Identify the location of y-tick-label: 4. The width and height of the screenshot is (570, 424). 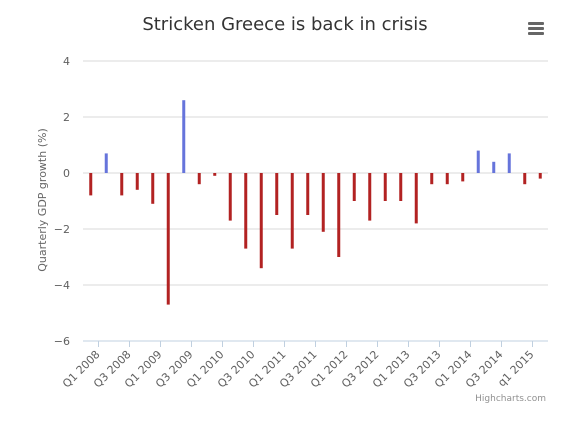
(66, 61).